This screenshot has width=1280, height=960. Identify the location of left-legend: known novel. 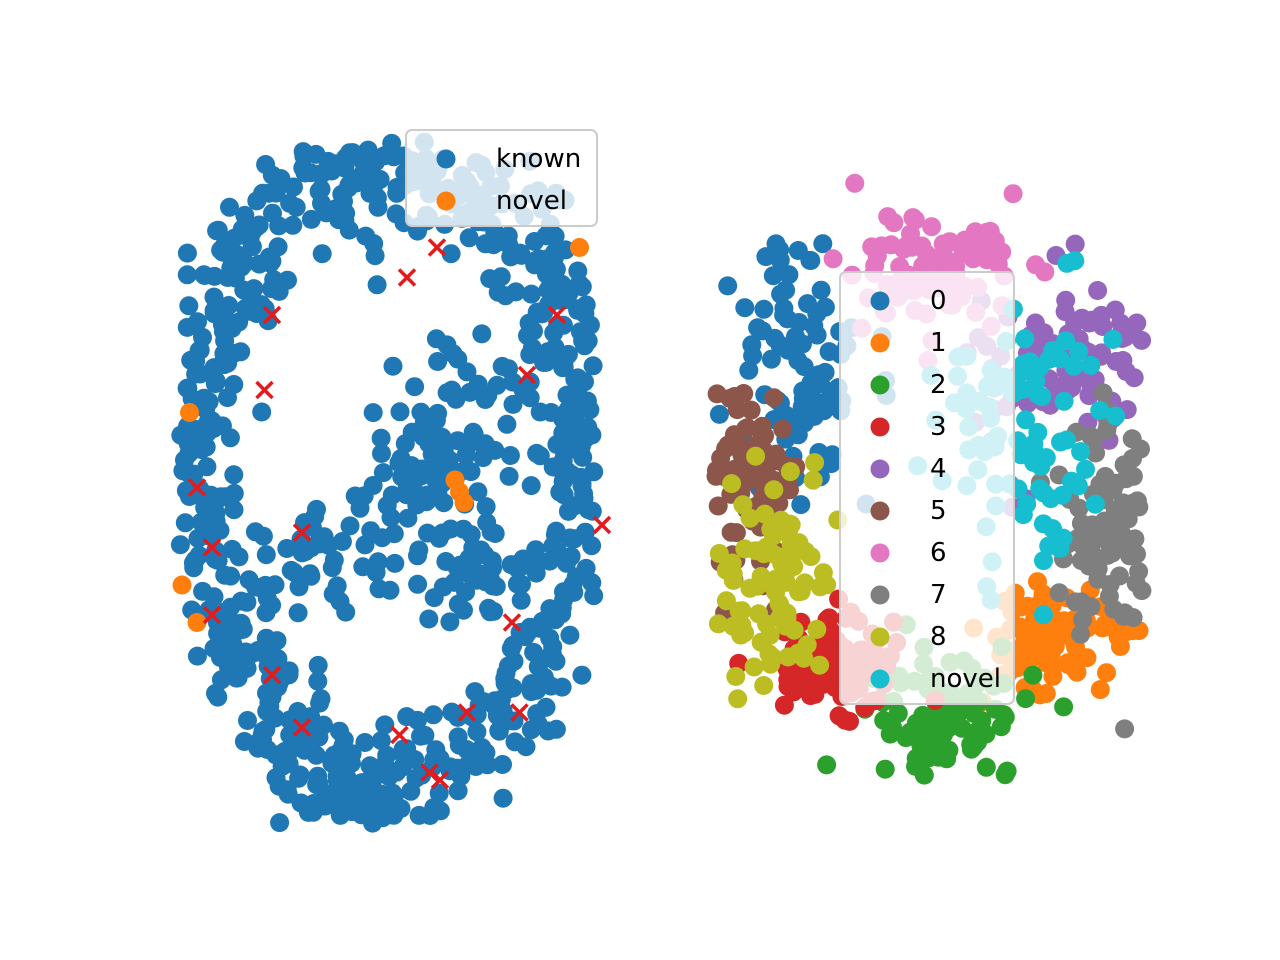
(501, 178).